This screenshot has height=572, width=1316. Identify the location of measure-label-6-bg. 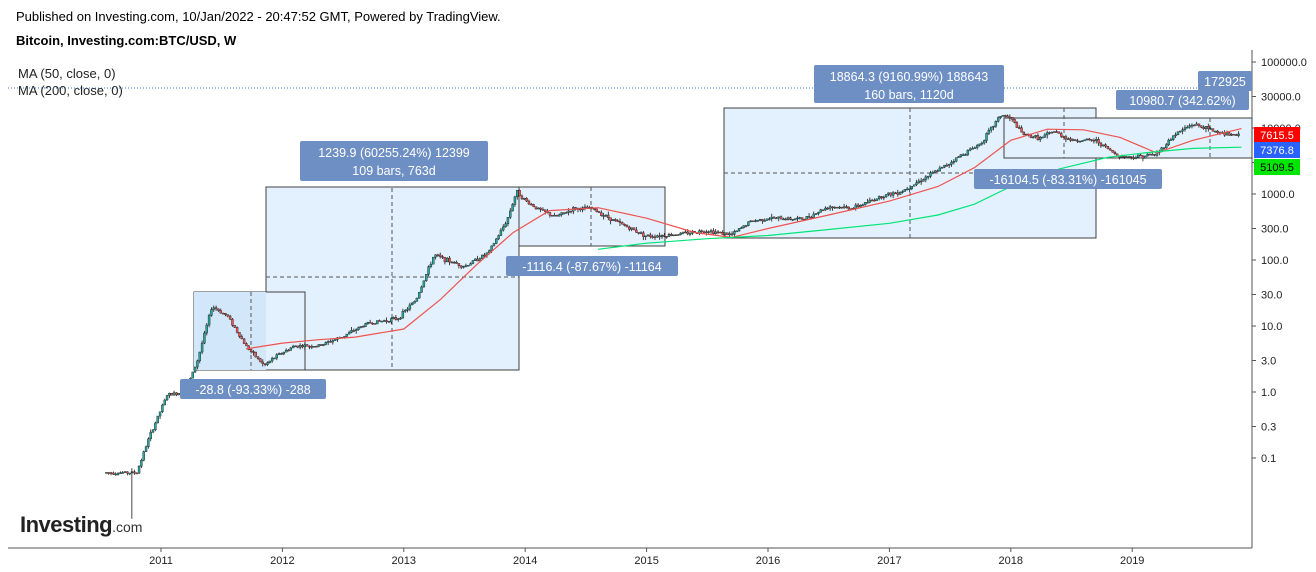
(1182, 100).